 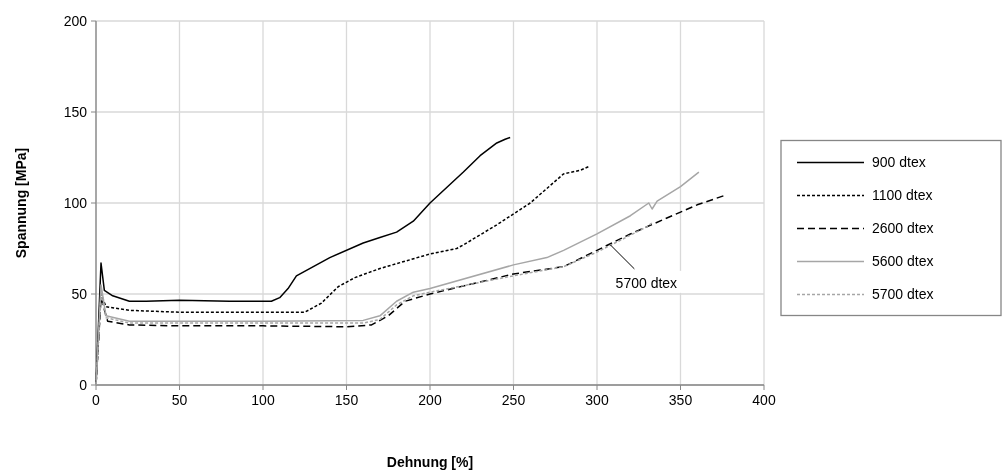 I want to click on y-tick-label: 100, so click(x=75, y=202).